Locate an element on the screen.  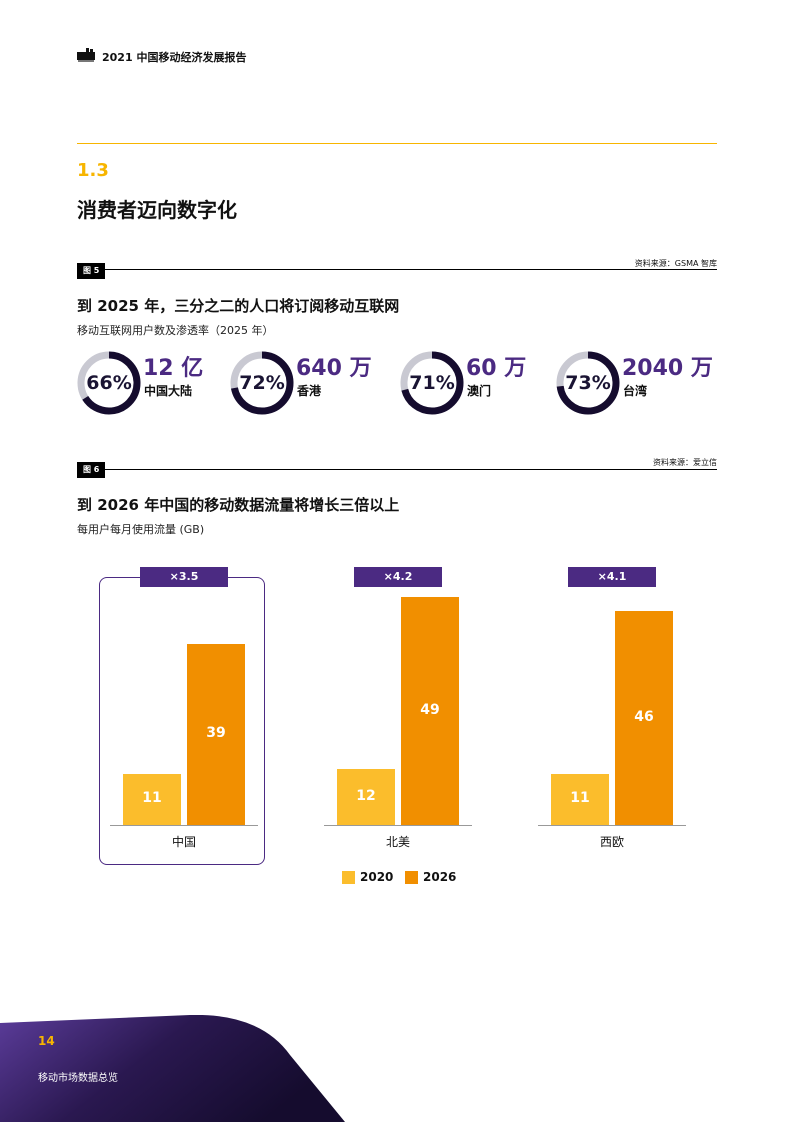
ring-percent: 73% is located at coordinates (588, 383).